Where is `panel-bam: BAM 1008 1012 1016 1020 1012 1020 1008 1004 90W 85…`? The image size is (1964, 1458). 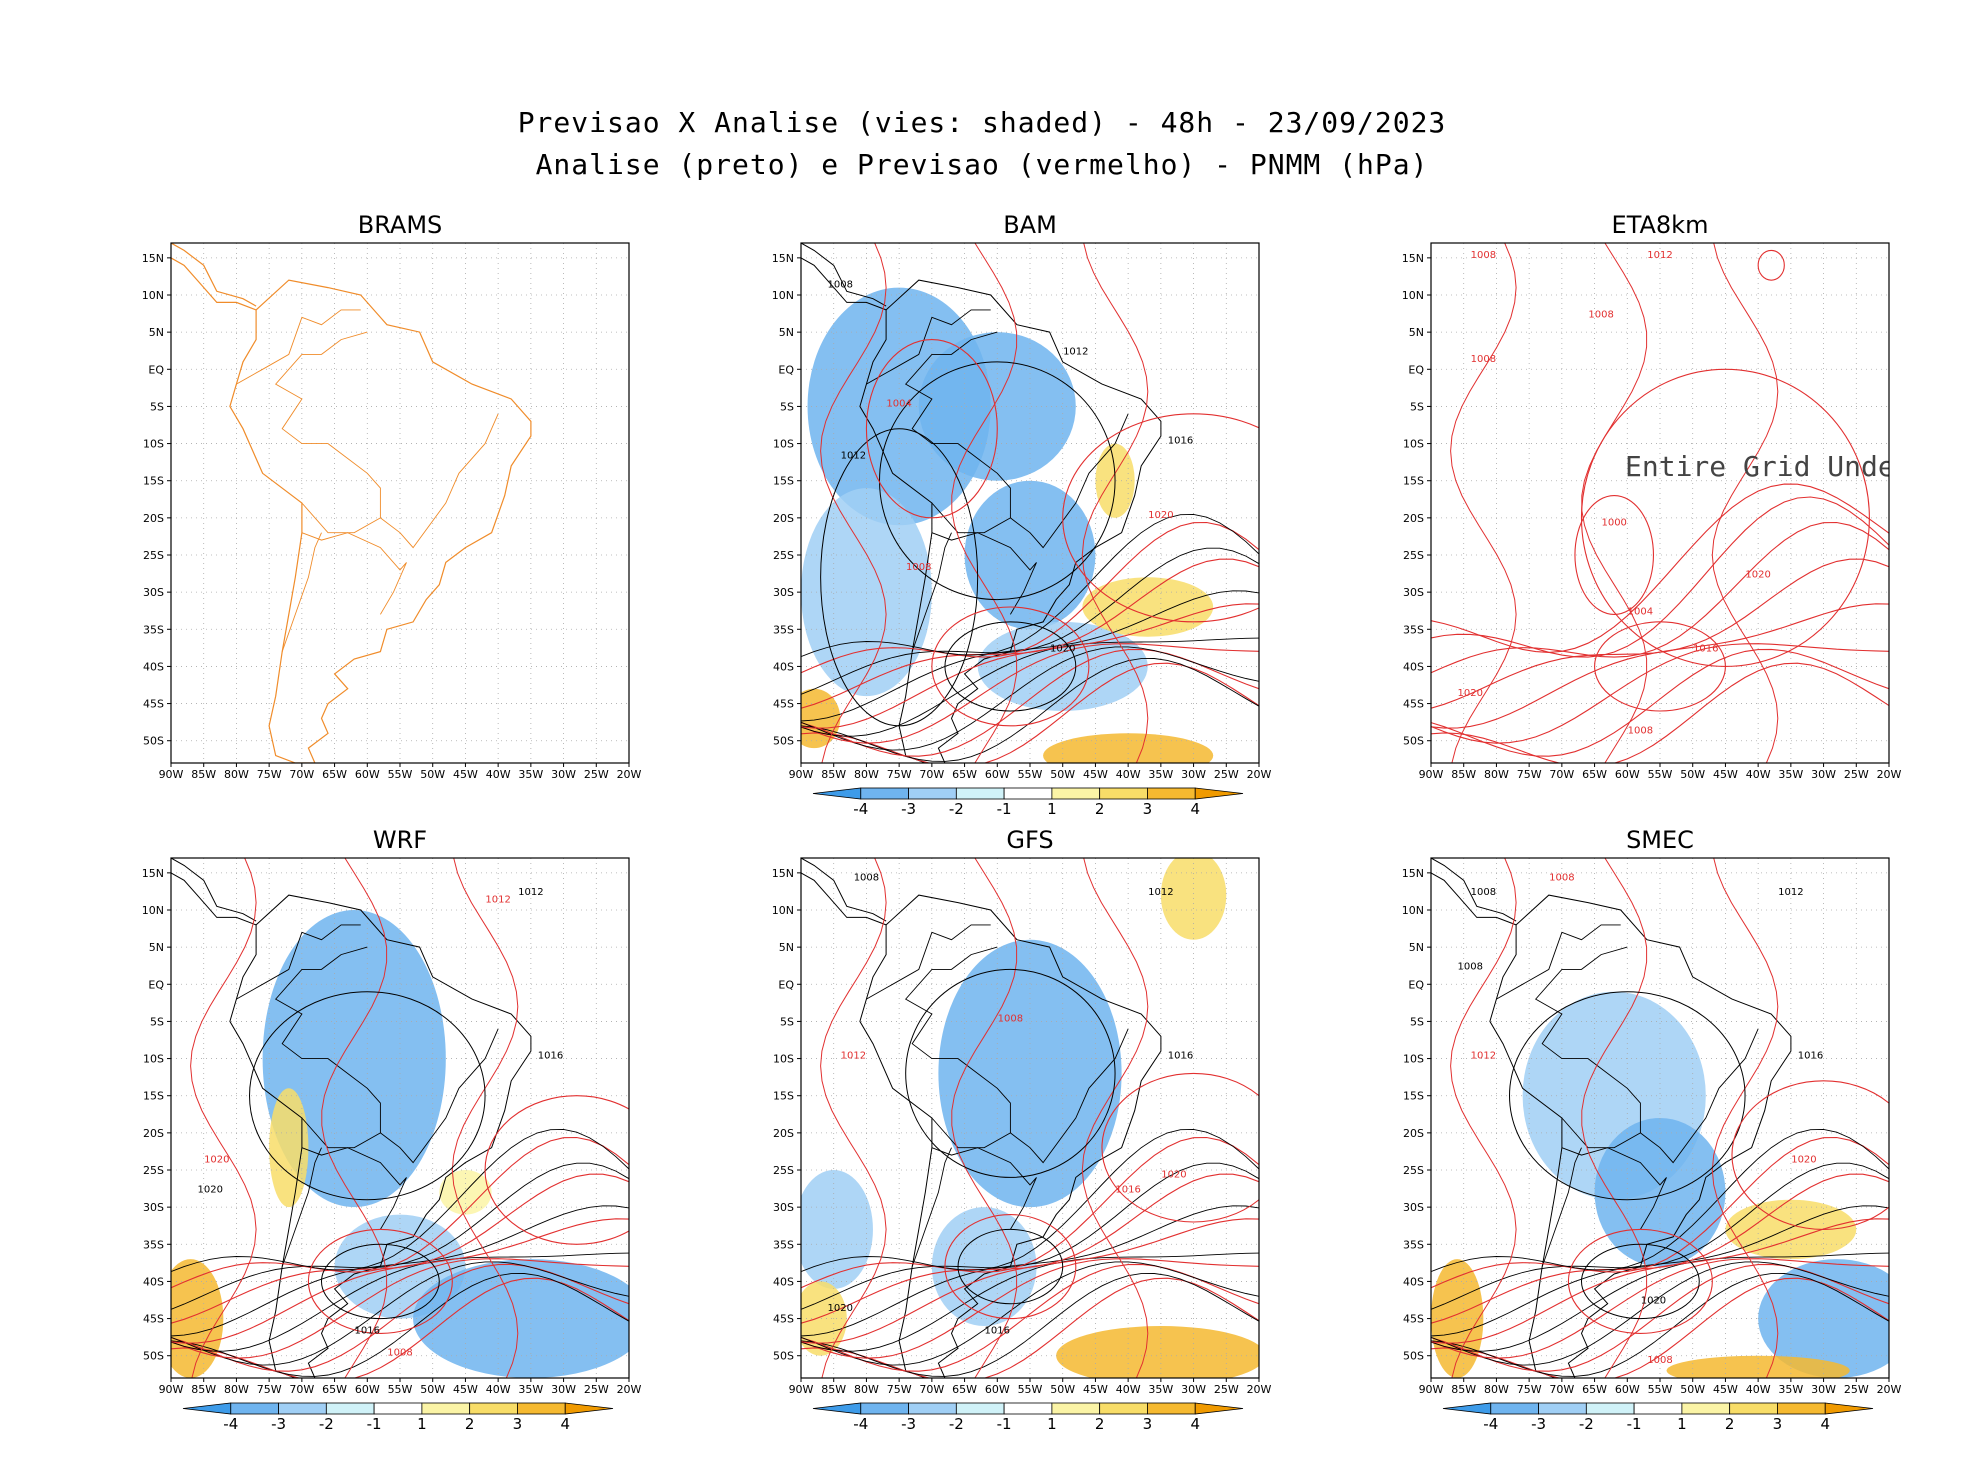
panel-bam: BAM 1008 1012 1016 1020 1012 1020 1008 1004 90W 85… is located at coordinates (1061, 510).